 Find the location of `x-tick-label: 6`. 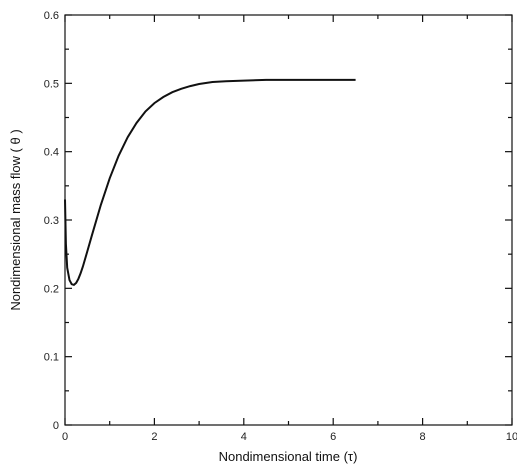

x-tick-label: 6 is located at coordinates (333, 437).